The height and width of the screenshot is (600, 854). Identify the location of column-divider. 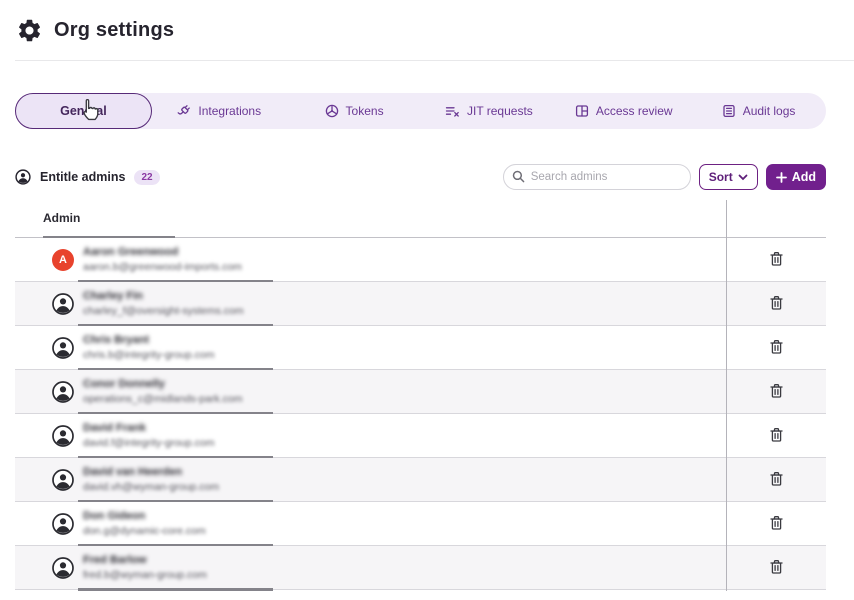
(726, 395).